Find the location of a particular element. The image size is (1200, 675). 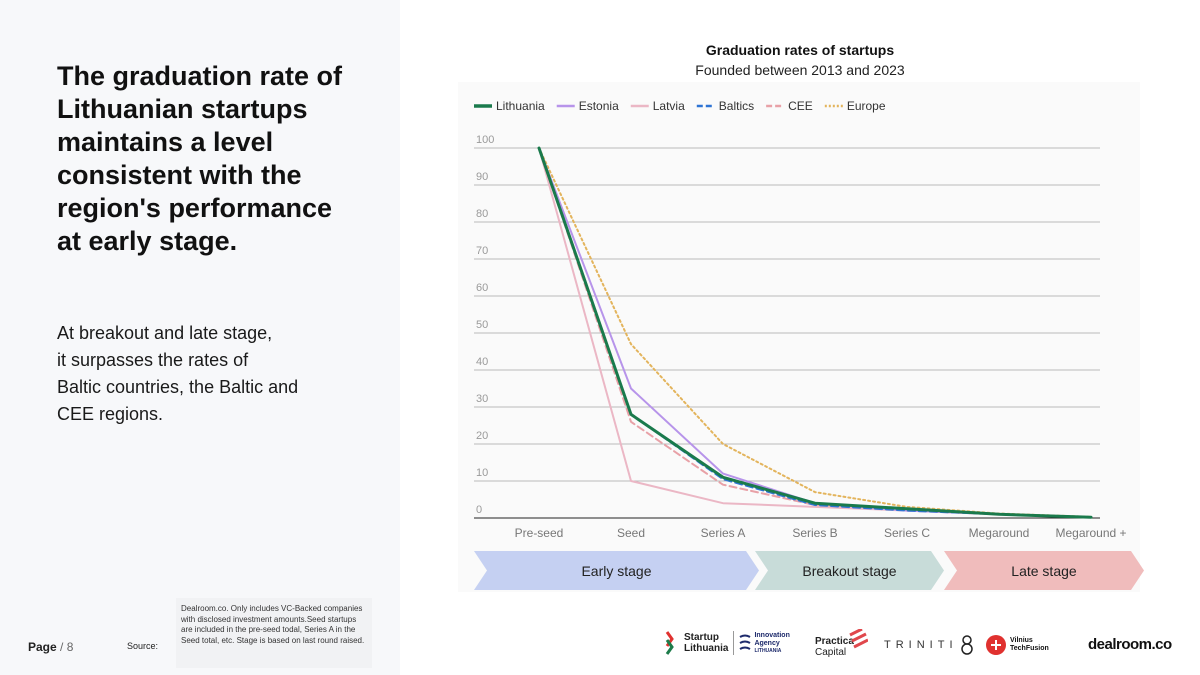

legend-label-cee: CEE is located at coordinates (800, 106).